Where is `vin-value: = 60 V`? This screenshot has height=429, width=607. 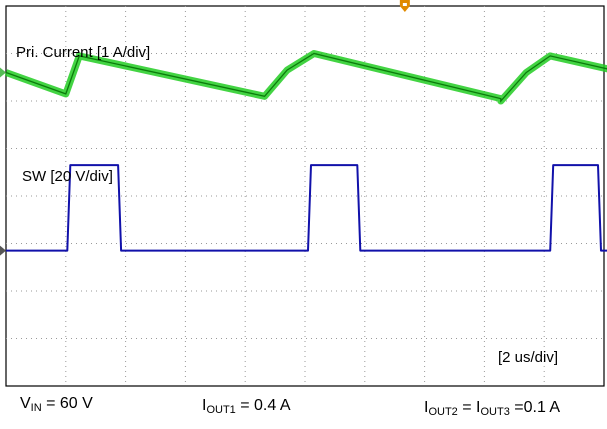 vin-value: = 60 V is located at coordinates (67, 403).